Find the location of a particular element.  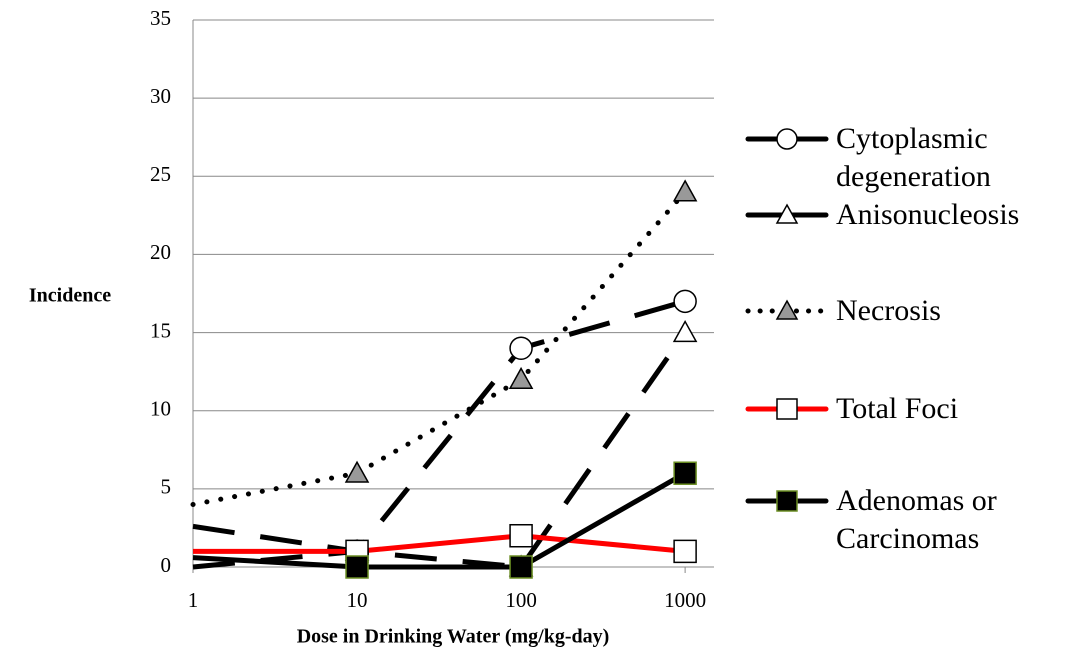

legend-item: Cytoplasmic degeneration is located at coordinates (913, 158).